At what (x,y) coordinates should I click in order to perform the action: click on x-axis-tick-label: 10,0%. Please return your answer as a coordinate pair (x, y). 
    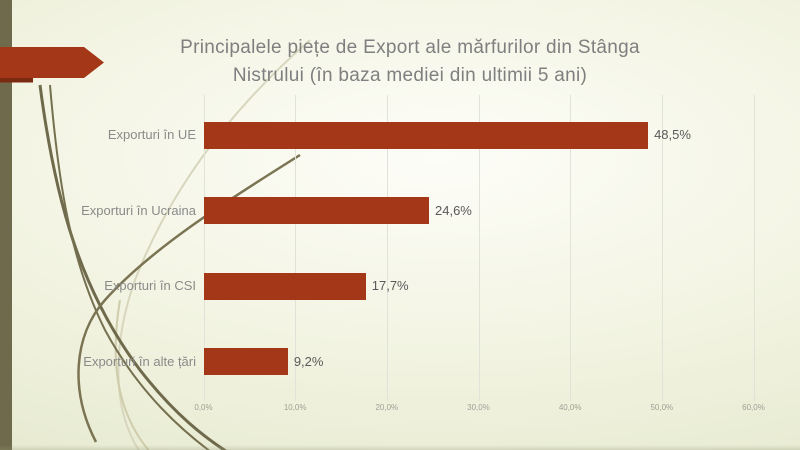
    Looking at the image, I should click on (295, 407).